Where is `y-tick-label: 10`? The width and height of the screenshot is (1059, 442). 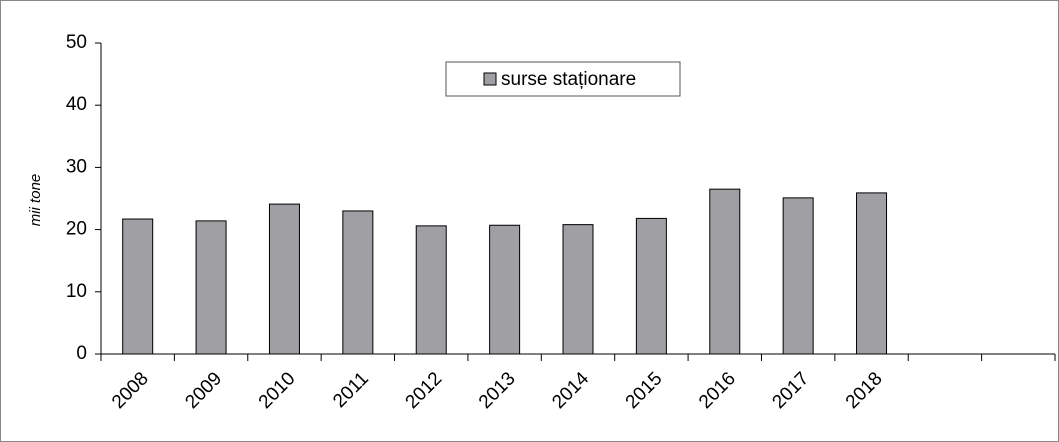
y-tick-label: 10 is located at coordinates (76, 291).